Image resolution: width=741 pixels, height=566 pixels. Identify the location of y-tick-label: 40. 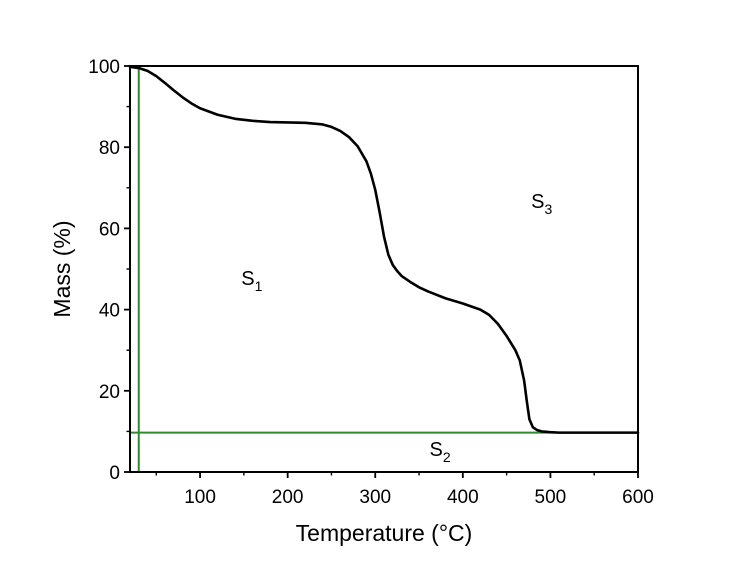
(109, 311).